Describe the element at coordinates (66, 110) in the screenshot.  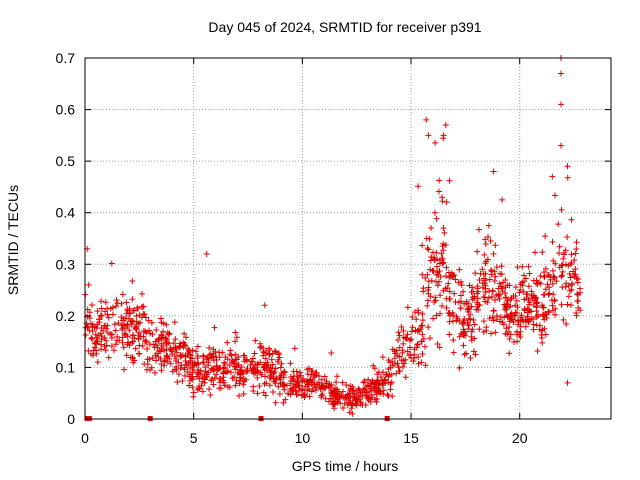
I see `y-tick-label: 0.6` at that location.